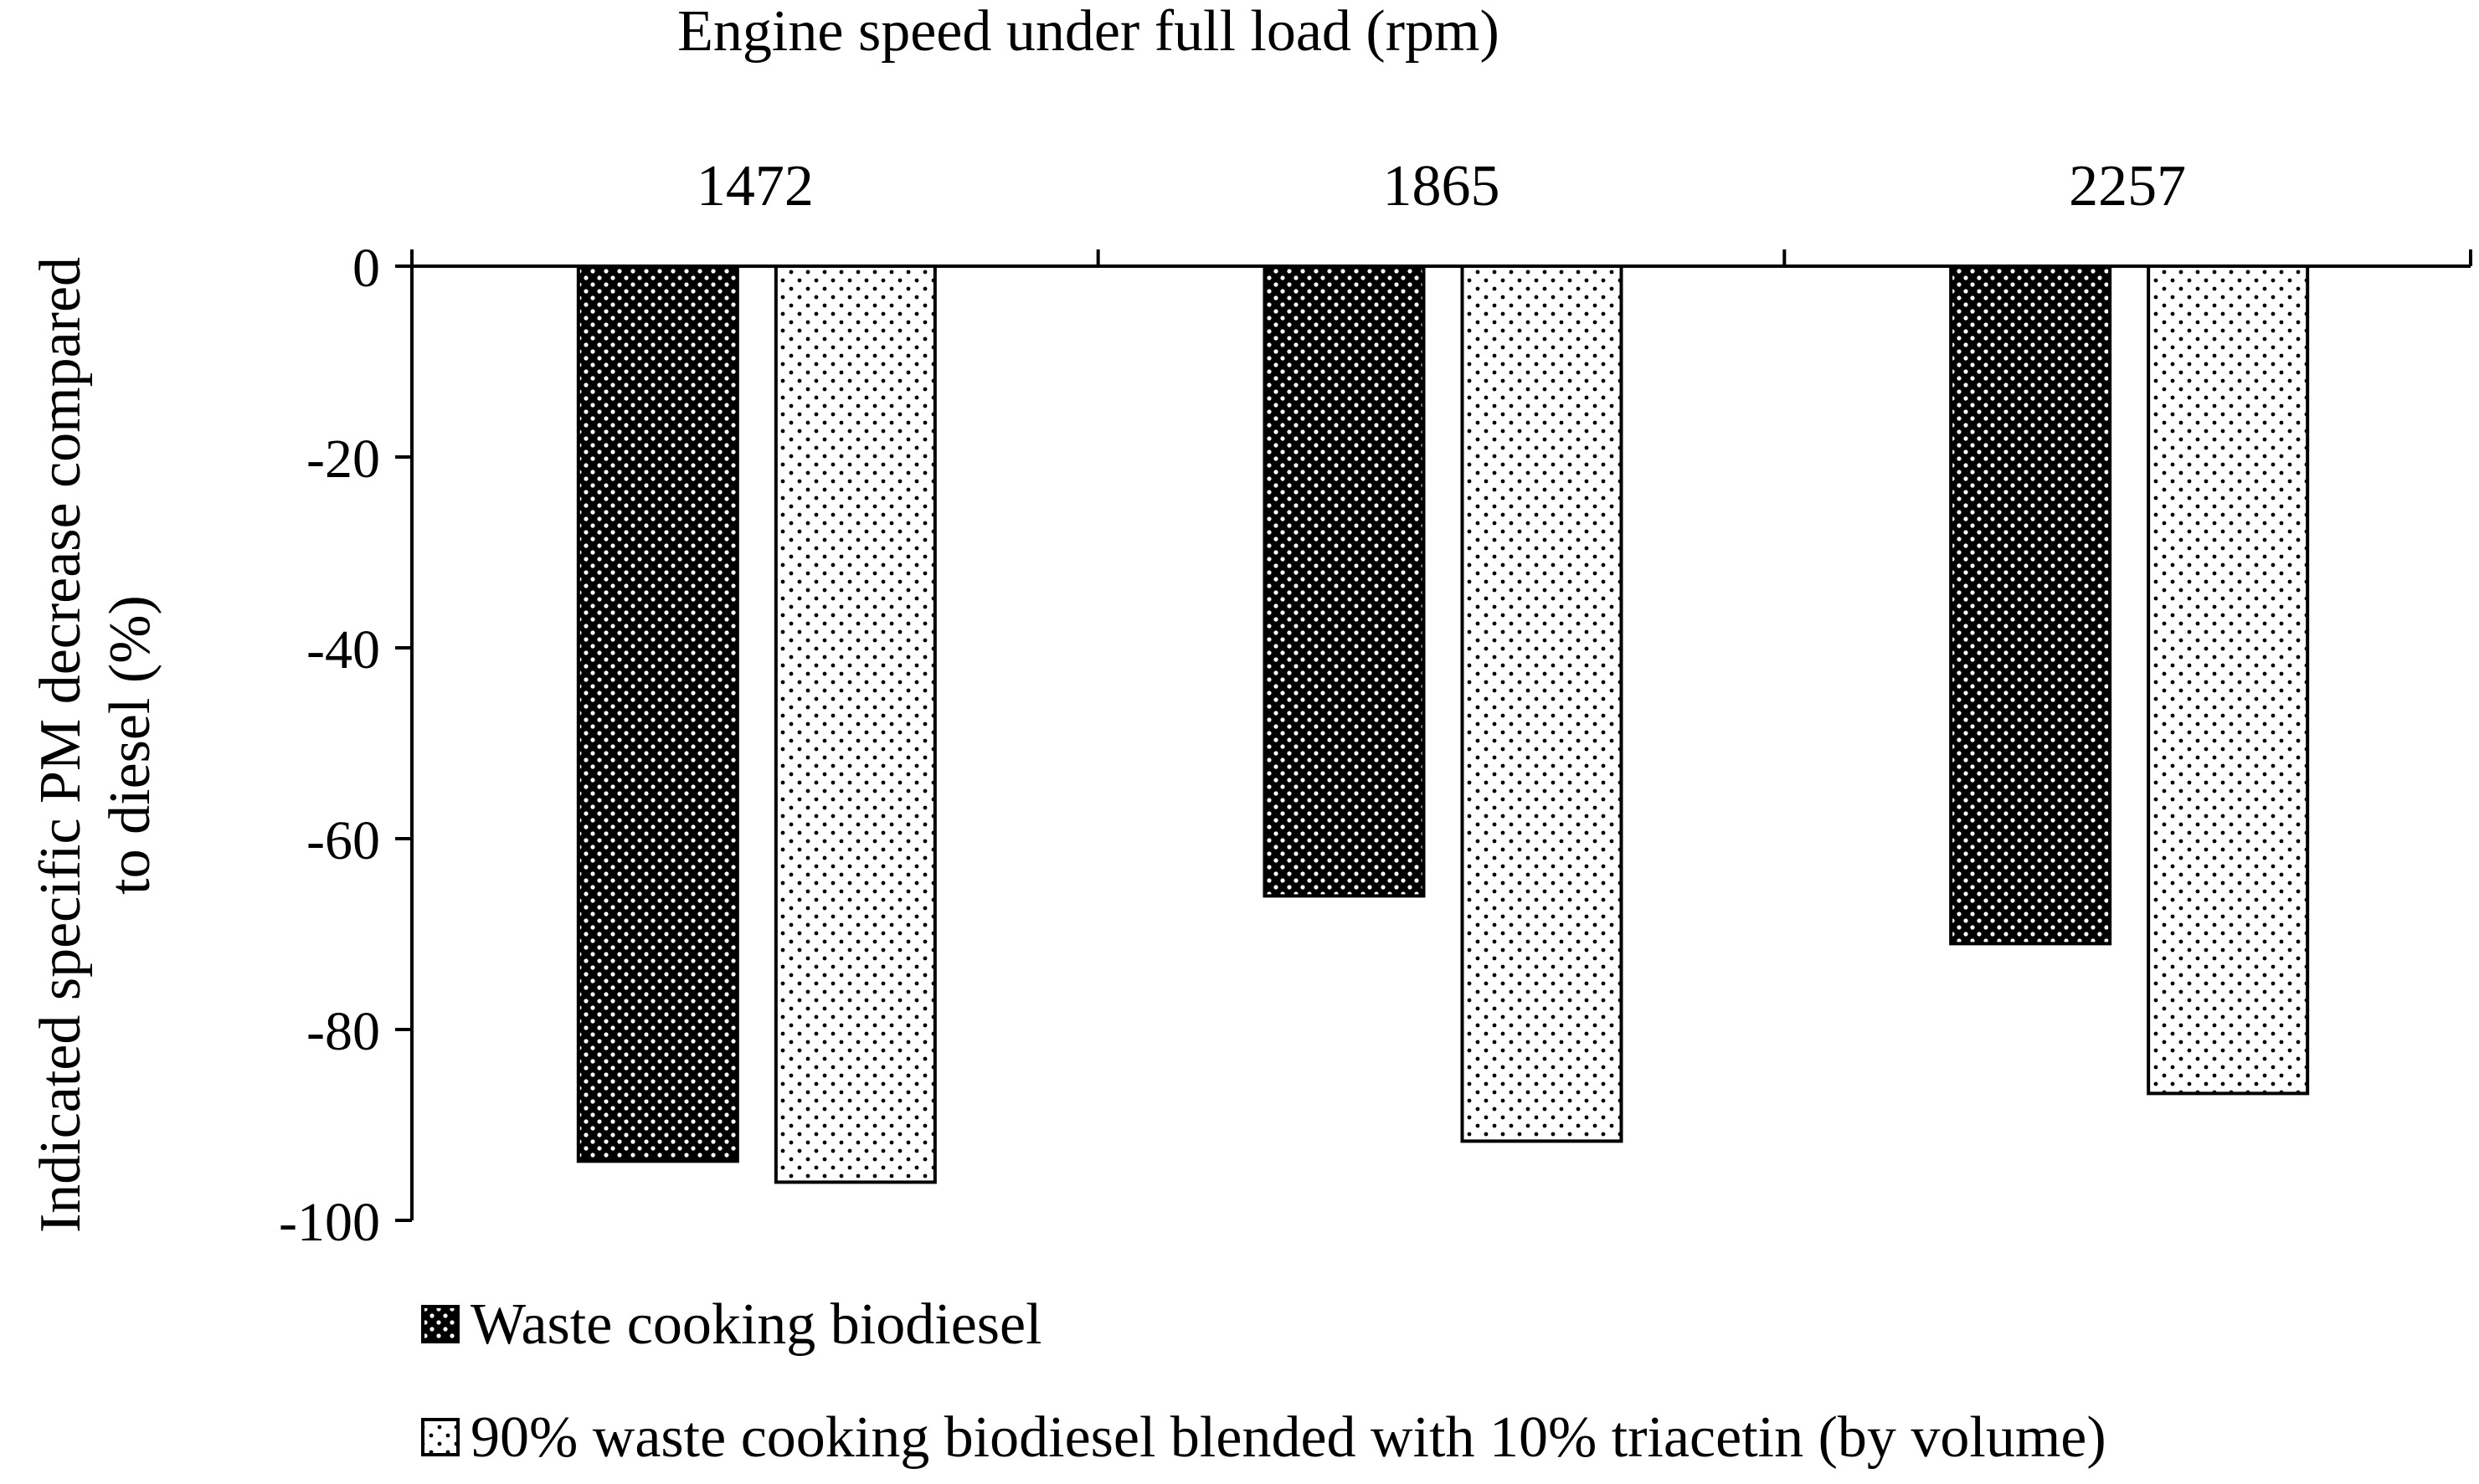 The image size is (2479, 1484). I want to click on x-tick-label: 1865, so click(1441, 186).